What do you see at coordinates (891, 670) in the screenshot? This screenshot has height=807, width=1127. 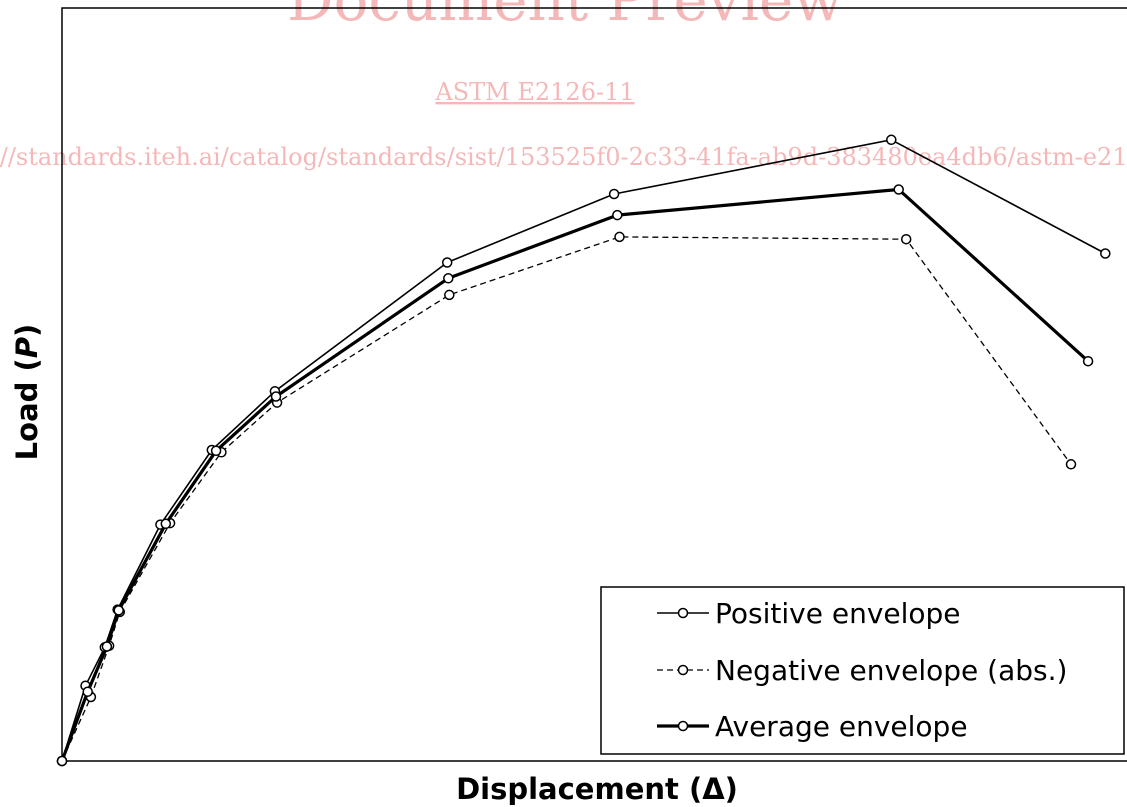 I see `legend-label: Negative envelope (abs.)` at bounding box center [891, 670].